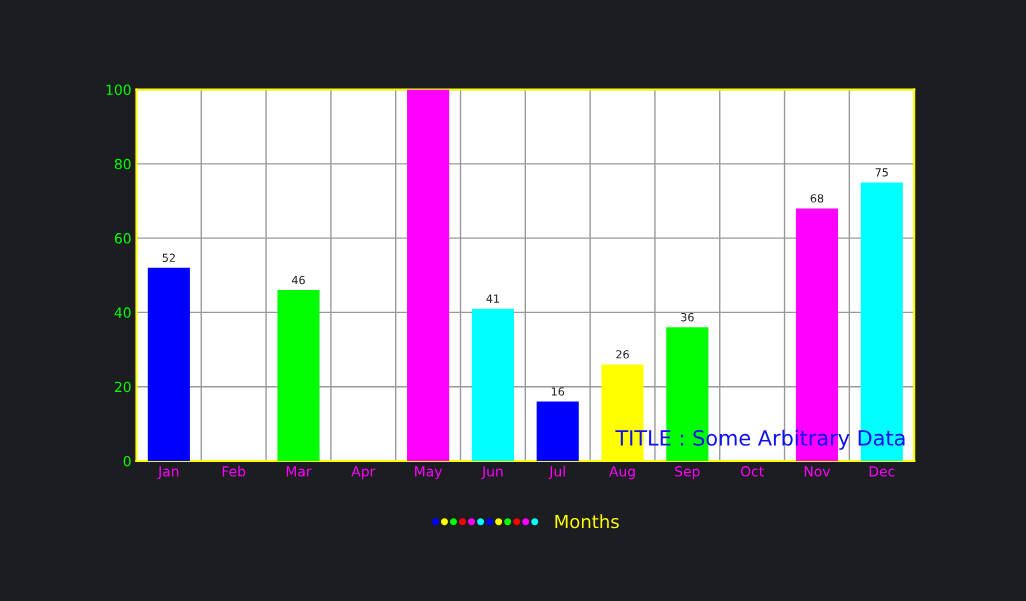  Describe the element at coordinates (587, 521) in the screenshot. I see `legend-label: Months` at that location.